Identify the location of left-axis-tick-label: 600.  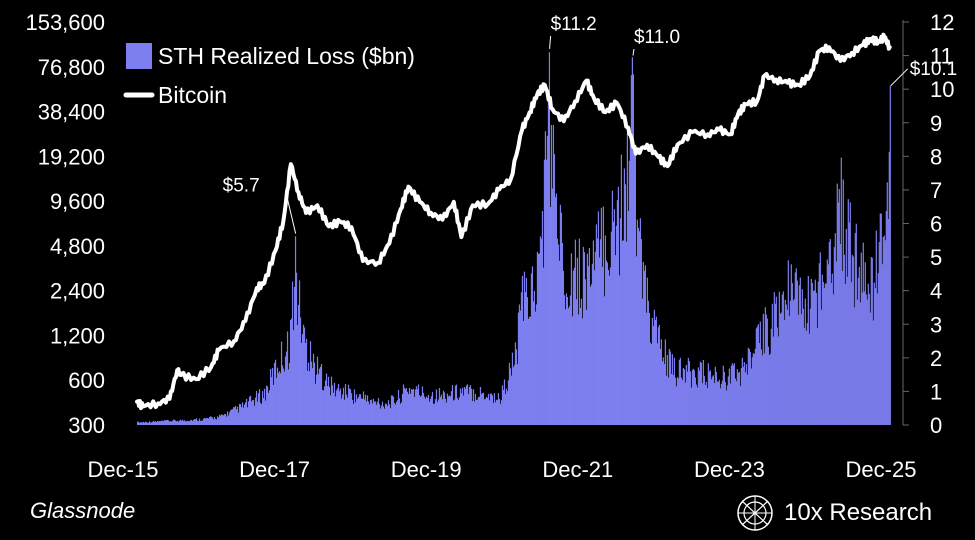
(86, 380).